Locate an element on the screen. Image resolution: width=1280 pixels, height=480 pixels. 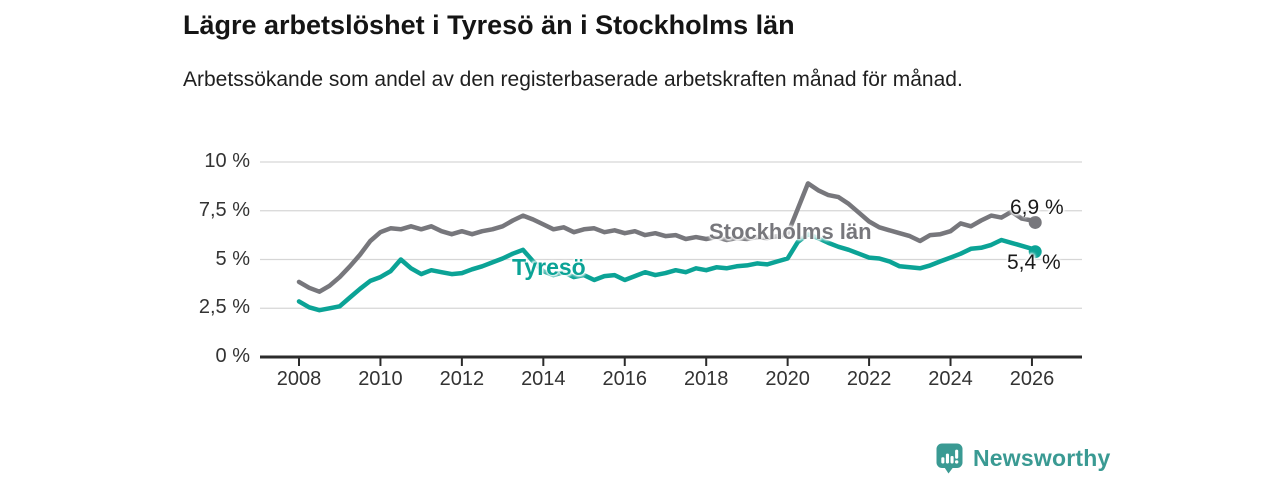
y-axis-label: 5 % is located at coordinates (232, 258).